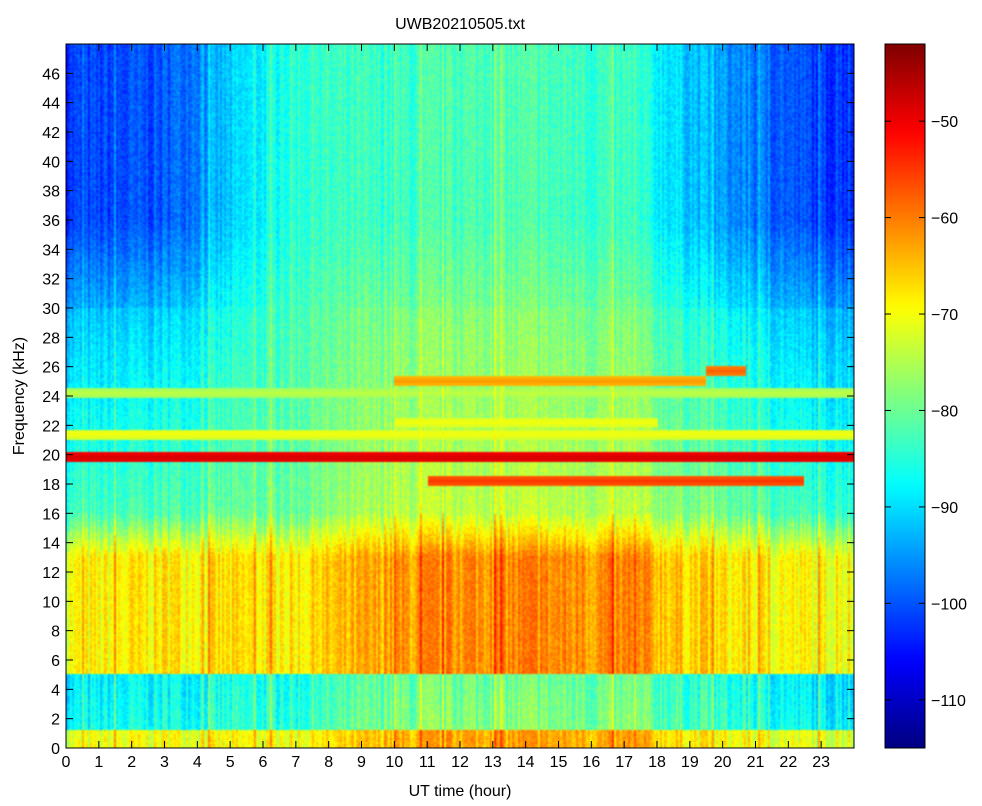 The height and width of the screenshot is (806, 982). What do you see at coordinates (51, 104) in the screenshot?
I see `y-tick-label: 44` at bounding box center [51, 104].